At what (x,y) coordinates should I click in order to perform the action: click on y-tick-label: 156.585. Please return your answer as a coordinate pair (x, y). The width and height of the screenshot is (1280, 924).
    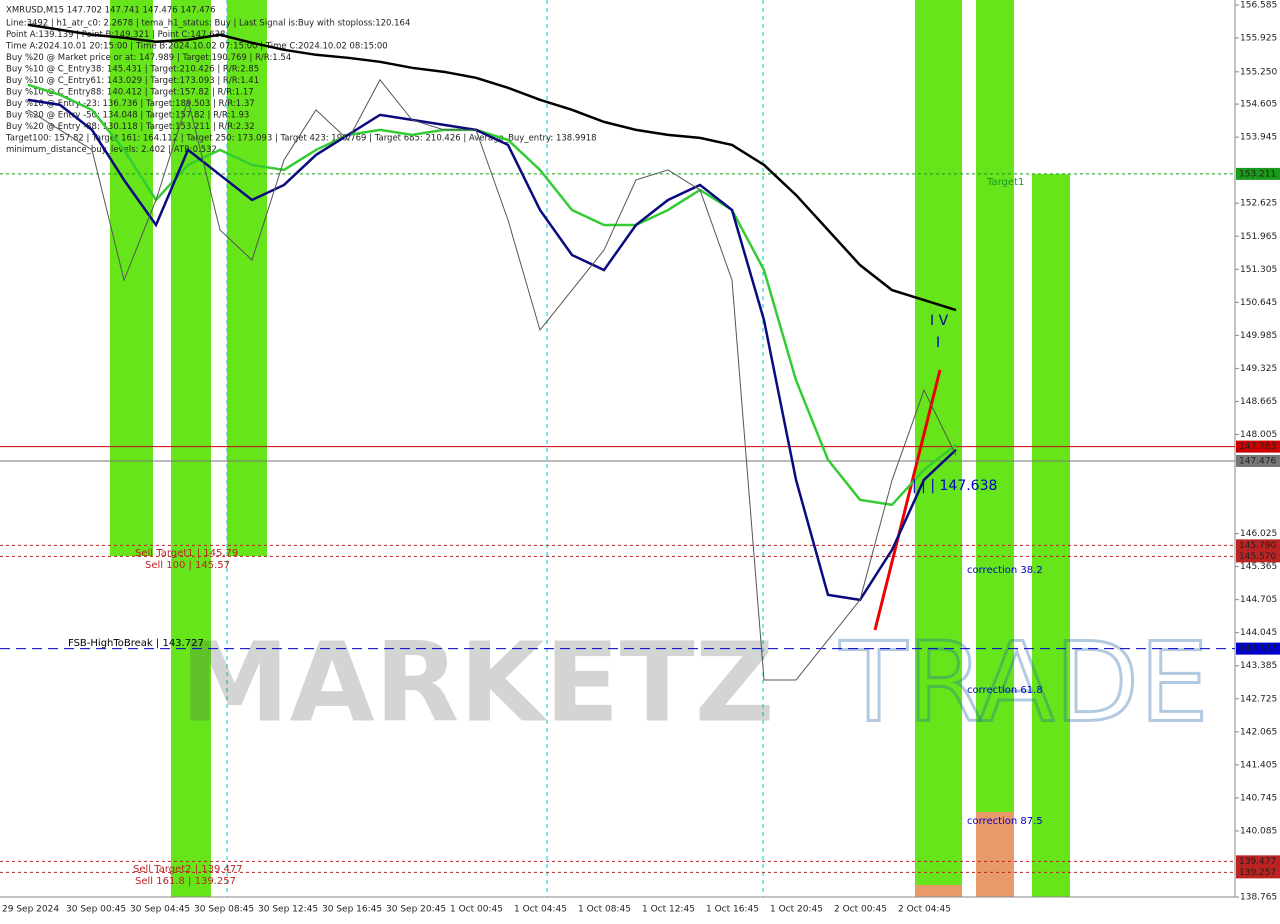
    Looking at the image, I should click on (1258, 6).